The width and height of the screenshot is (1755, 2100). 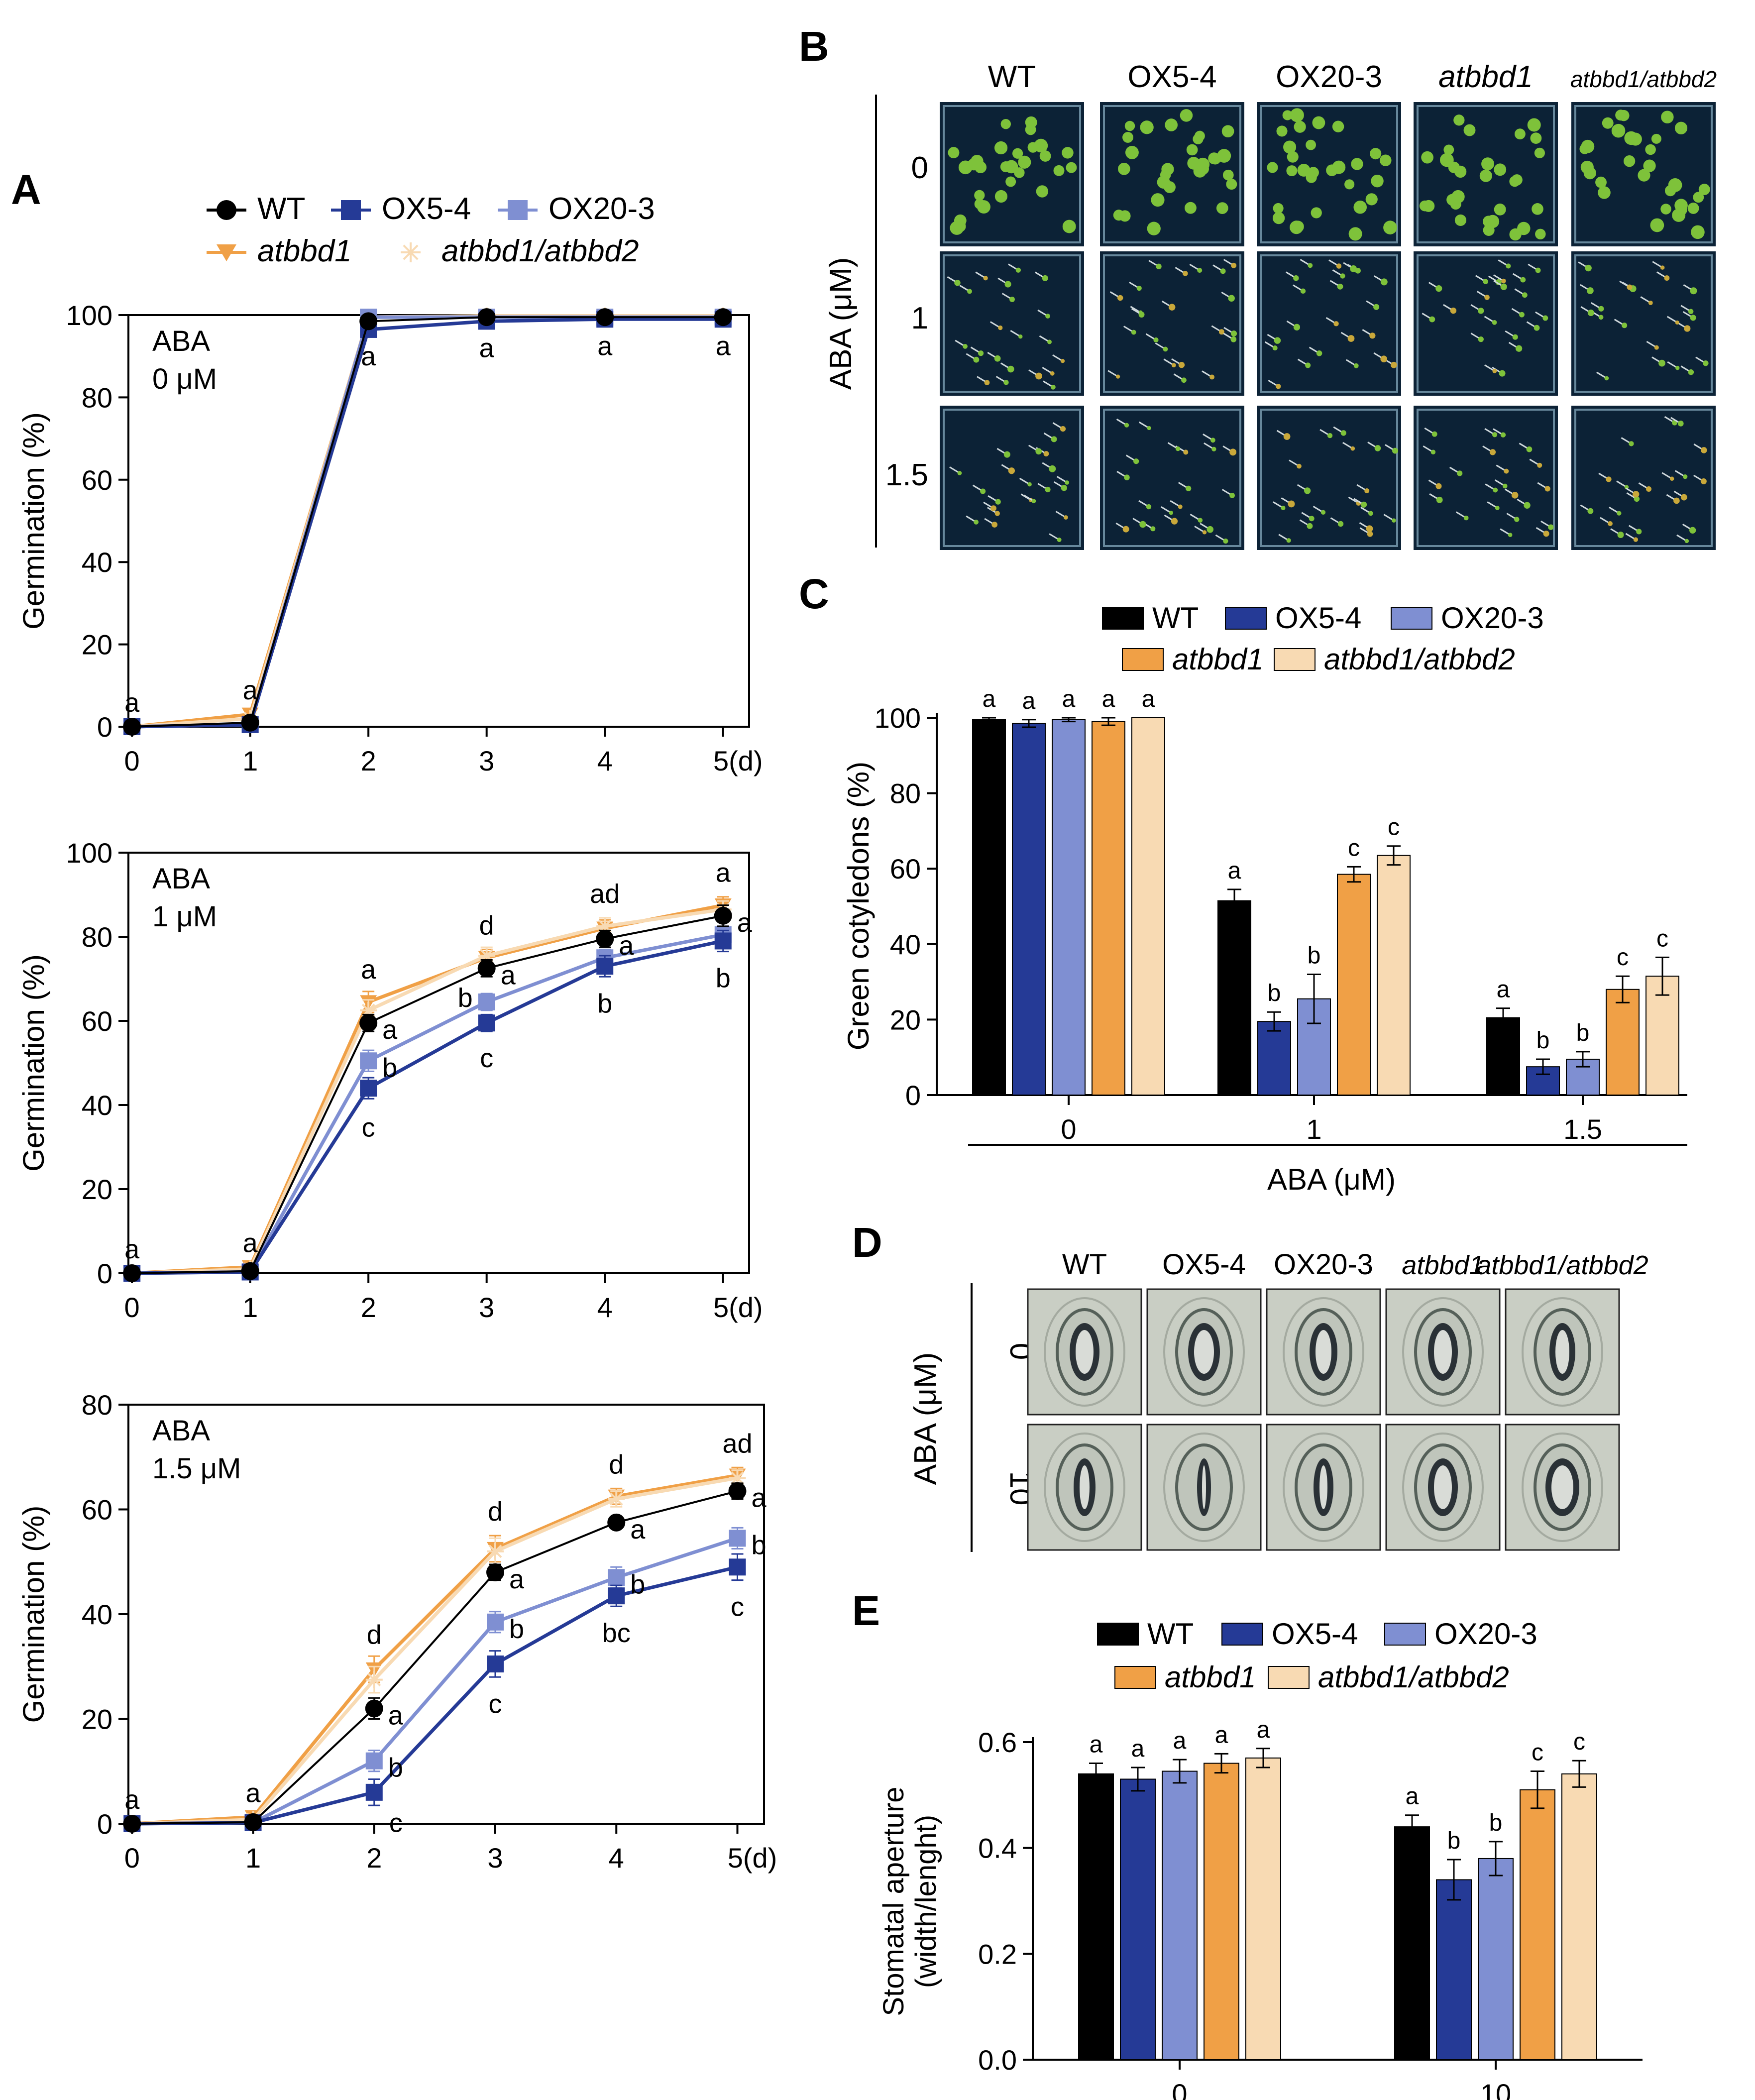 What do you see at coordinates (1485, 77) in the screenshot?
I see `column-label-atbbd1: atbbd1` at bounding box center [1485, 77].